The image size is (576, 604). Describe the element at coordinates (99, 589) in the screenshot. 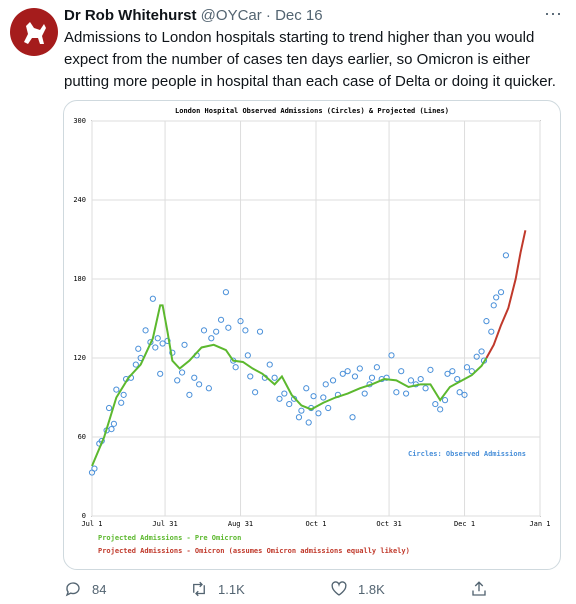

I see `reply-count: 84` at that location.